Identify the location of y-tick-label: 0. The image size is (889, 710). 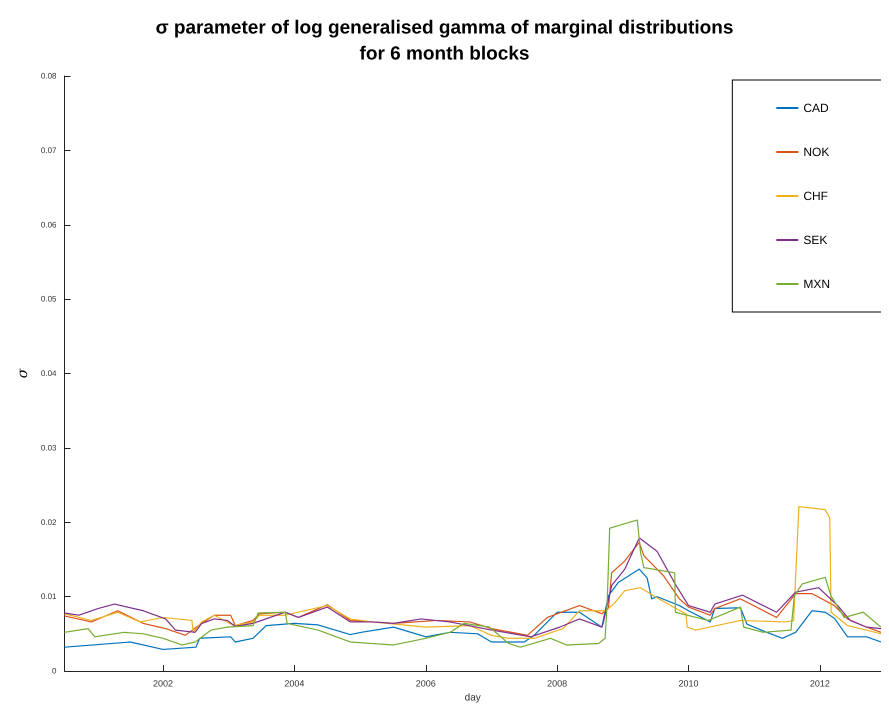
(55, 671).